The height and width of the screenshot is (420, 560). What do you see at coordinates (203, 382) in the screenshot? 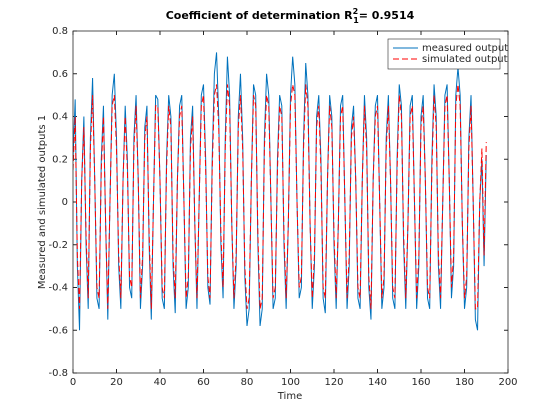
I see `x-tick-label: 60` at bounding box center [203, 382].